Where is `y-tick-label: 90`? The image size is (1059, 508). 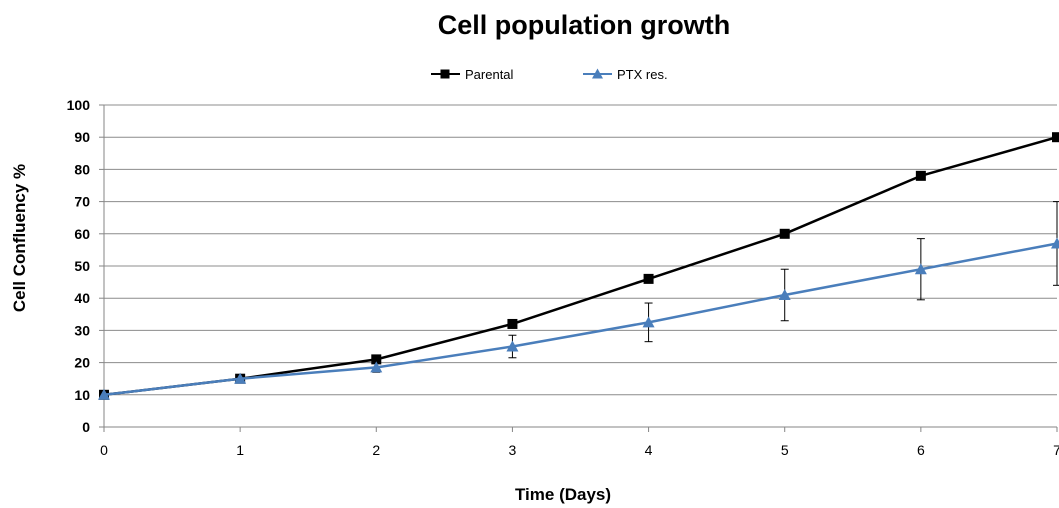 y-tick-label: 90 is located at coordinates (82, 137).